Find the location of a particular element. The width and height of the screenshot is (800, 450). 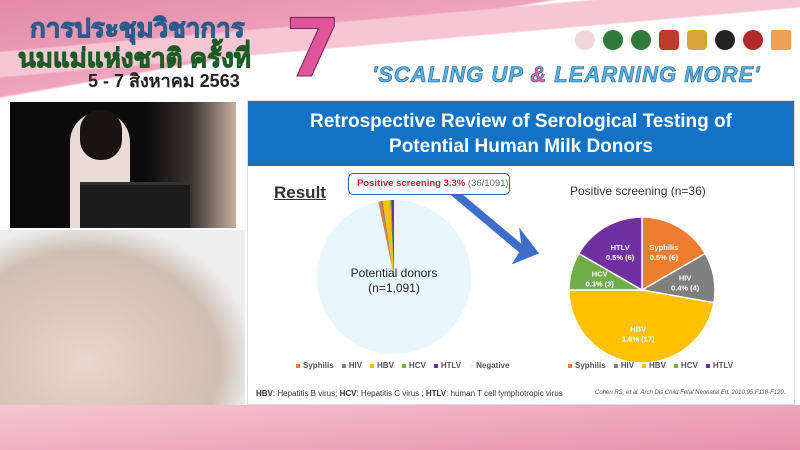

arrow-icon is located at coordinates (492, 224).